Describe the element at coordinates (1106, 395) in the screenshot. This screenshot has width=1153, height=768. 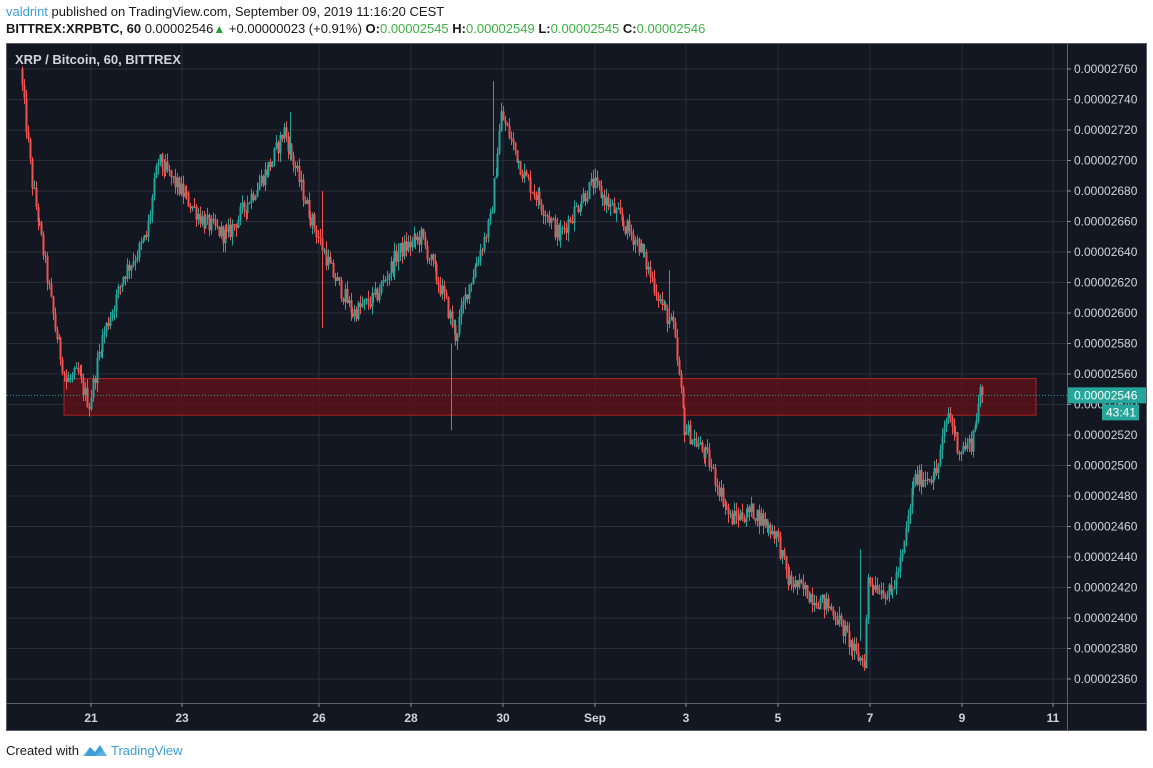
I see `svg-text: 0.00002546` at that location.